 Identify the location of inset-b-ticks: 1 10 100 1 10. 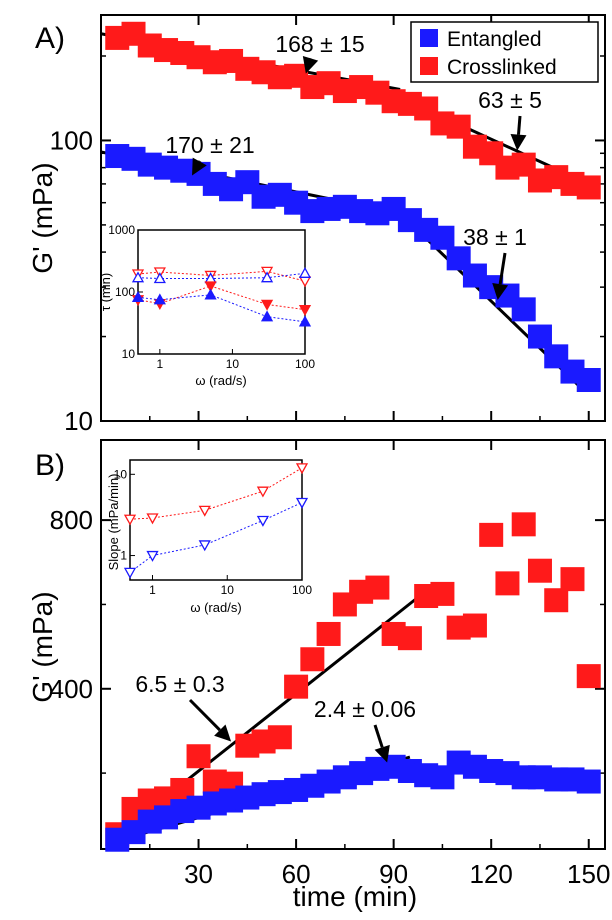
(213, 532).